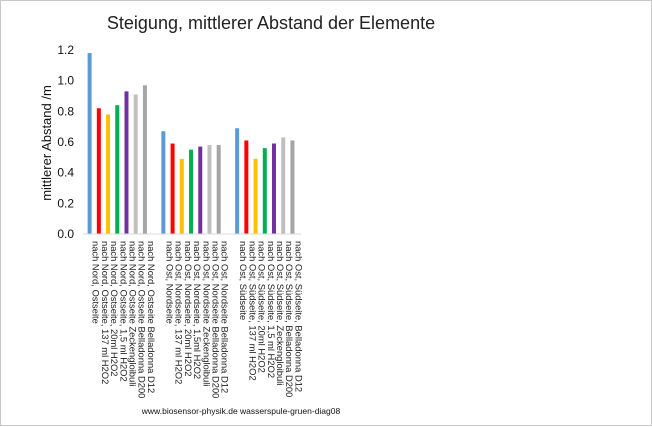  What do you see at coordinates (225, 317) in the screenshot?
I see `x-tick-label: nach Ost, Nordseite Belladonna D12` at bounding box center [225, 317].